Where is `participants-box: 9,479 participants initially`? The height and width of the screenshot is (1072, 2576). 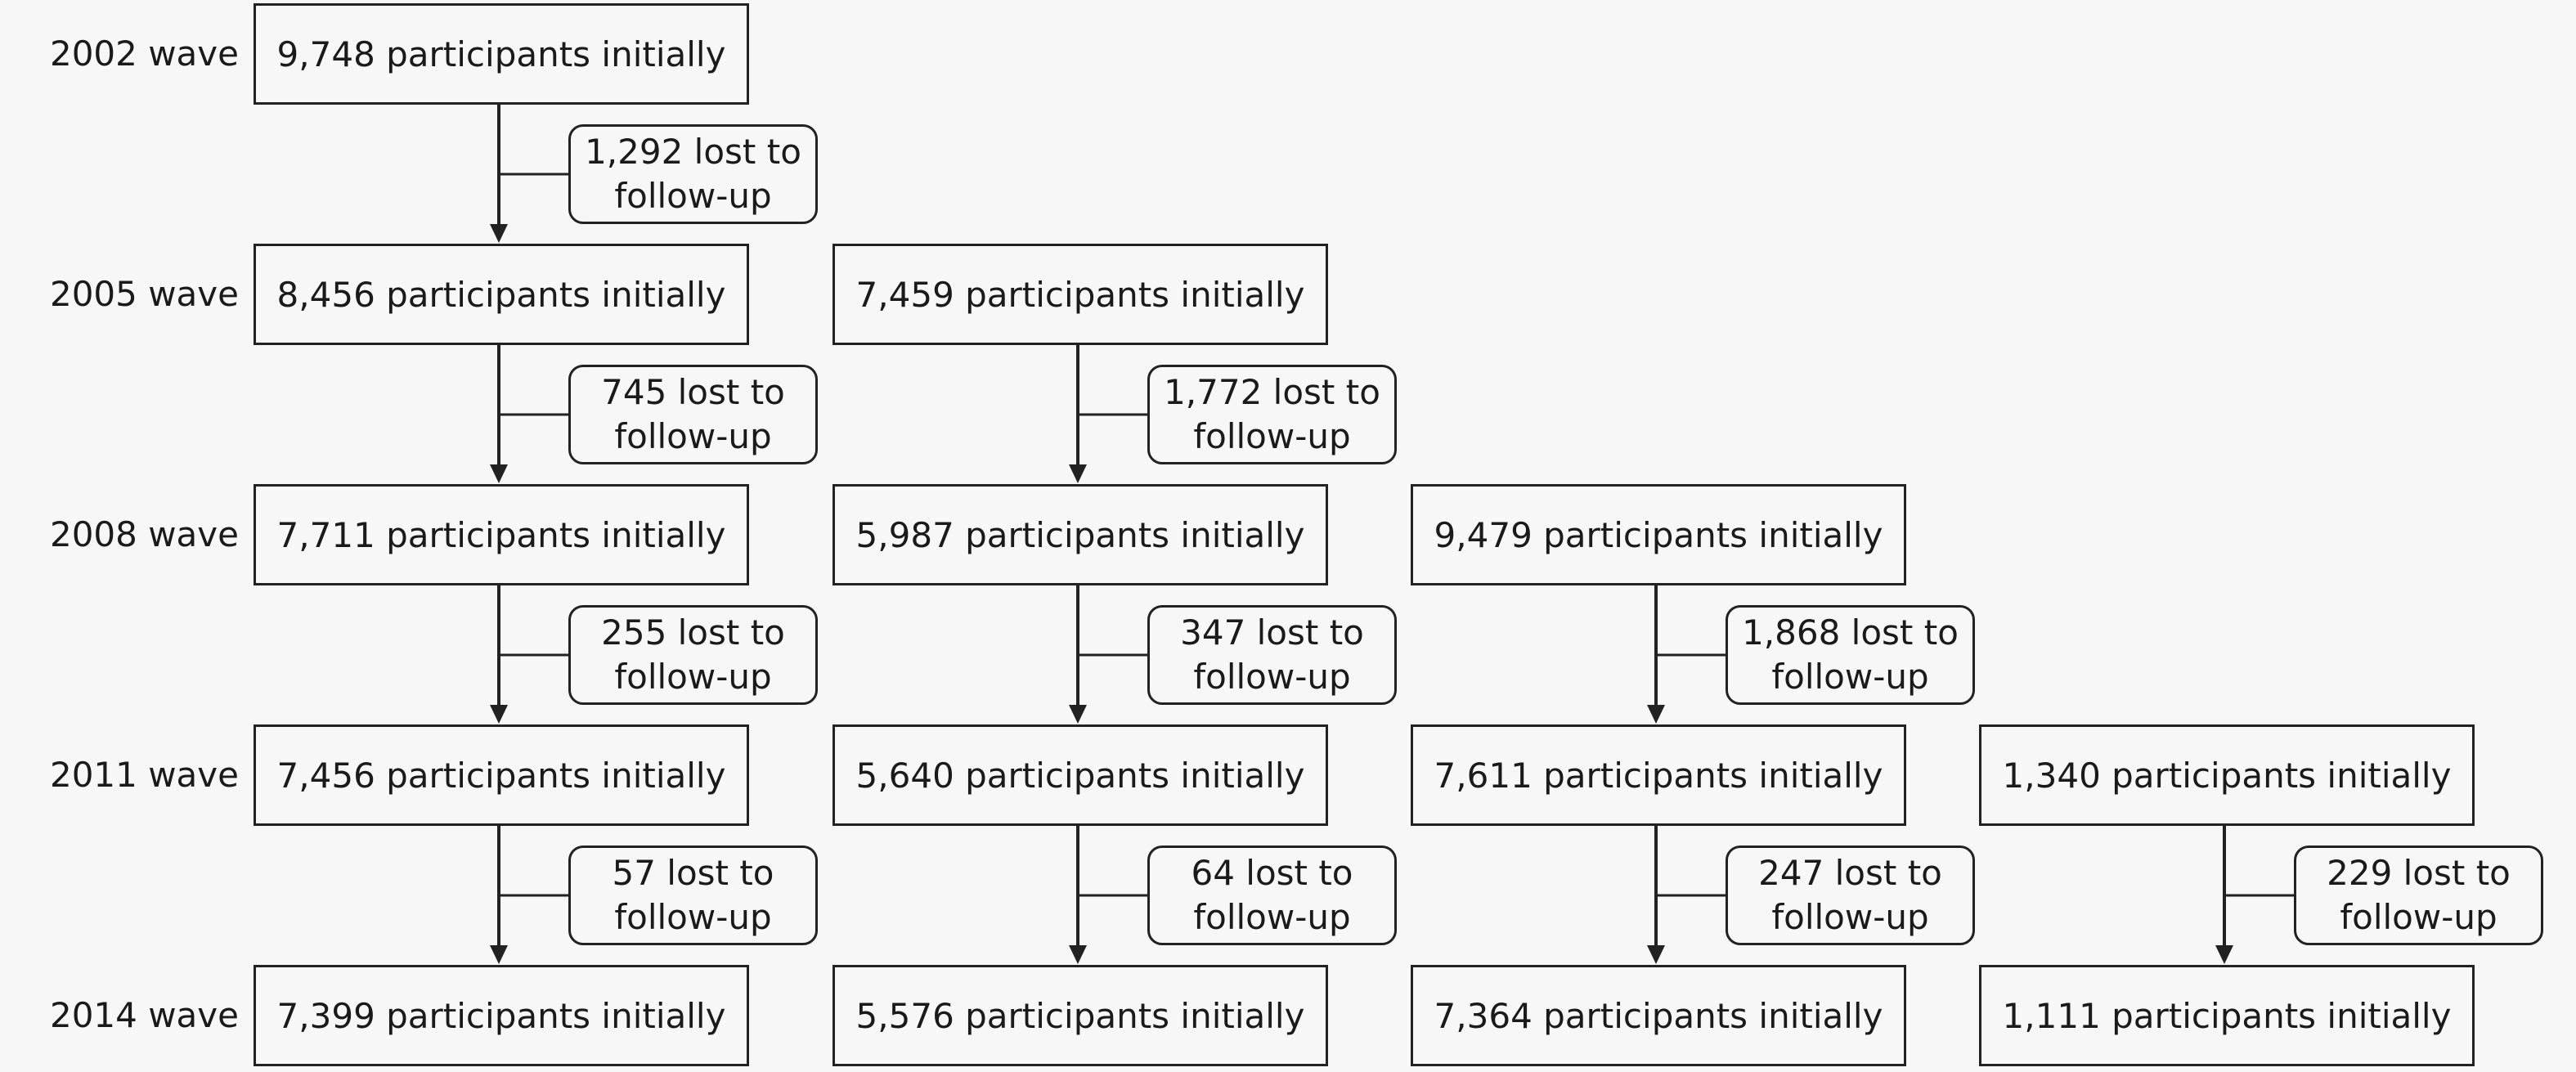 participants-box: 9,479 participants initially is located at coordinates (1658, 534).